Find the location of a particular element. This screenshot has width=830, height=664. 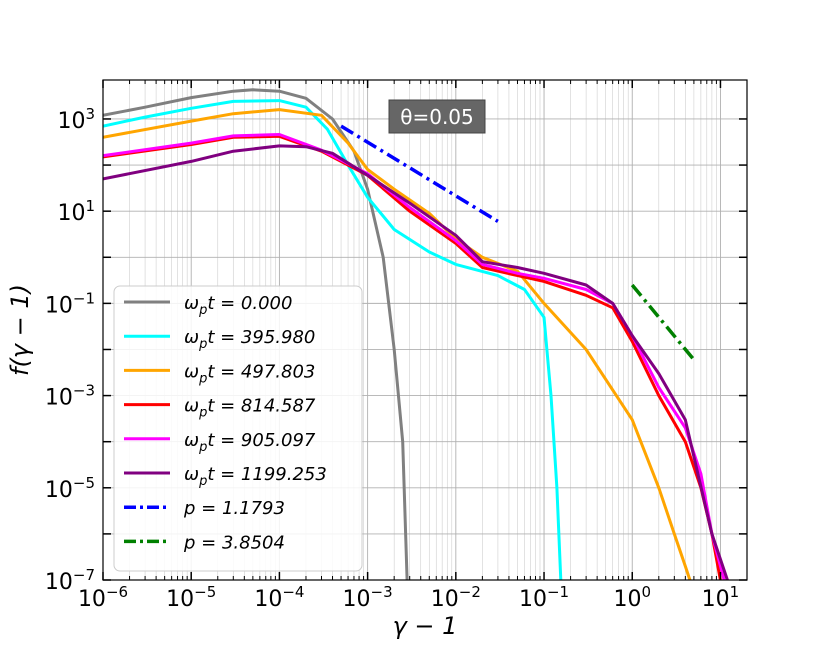

legend-label-8: p = 3.8504 is located at coordinates (234, 542).